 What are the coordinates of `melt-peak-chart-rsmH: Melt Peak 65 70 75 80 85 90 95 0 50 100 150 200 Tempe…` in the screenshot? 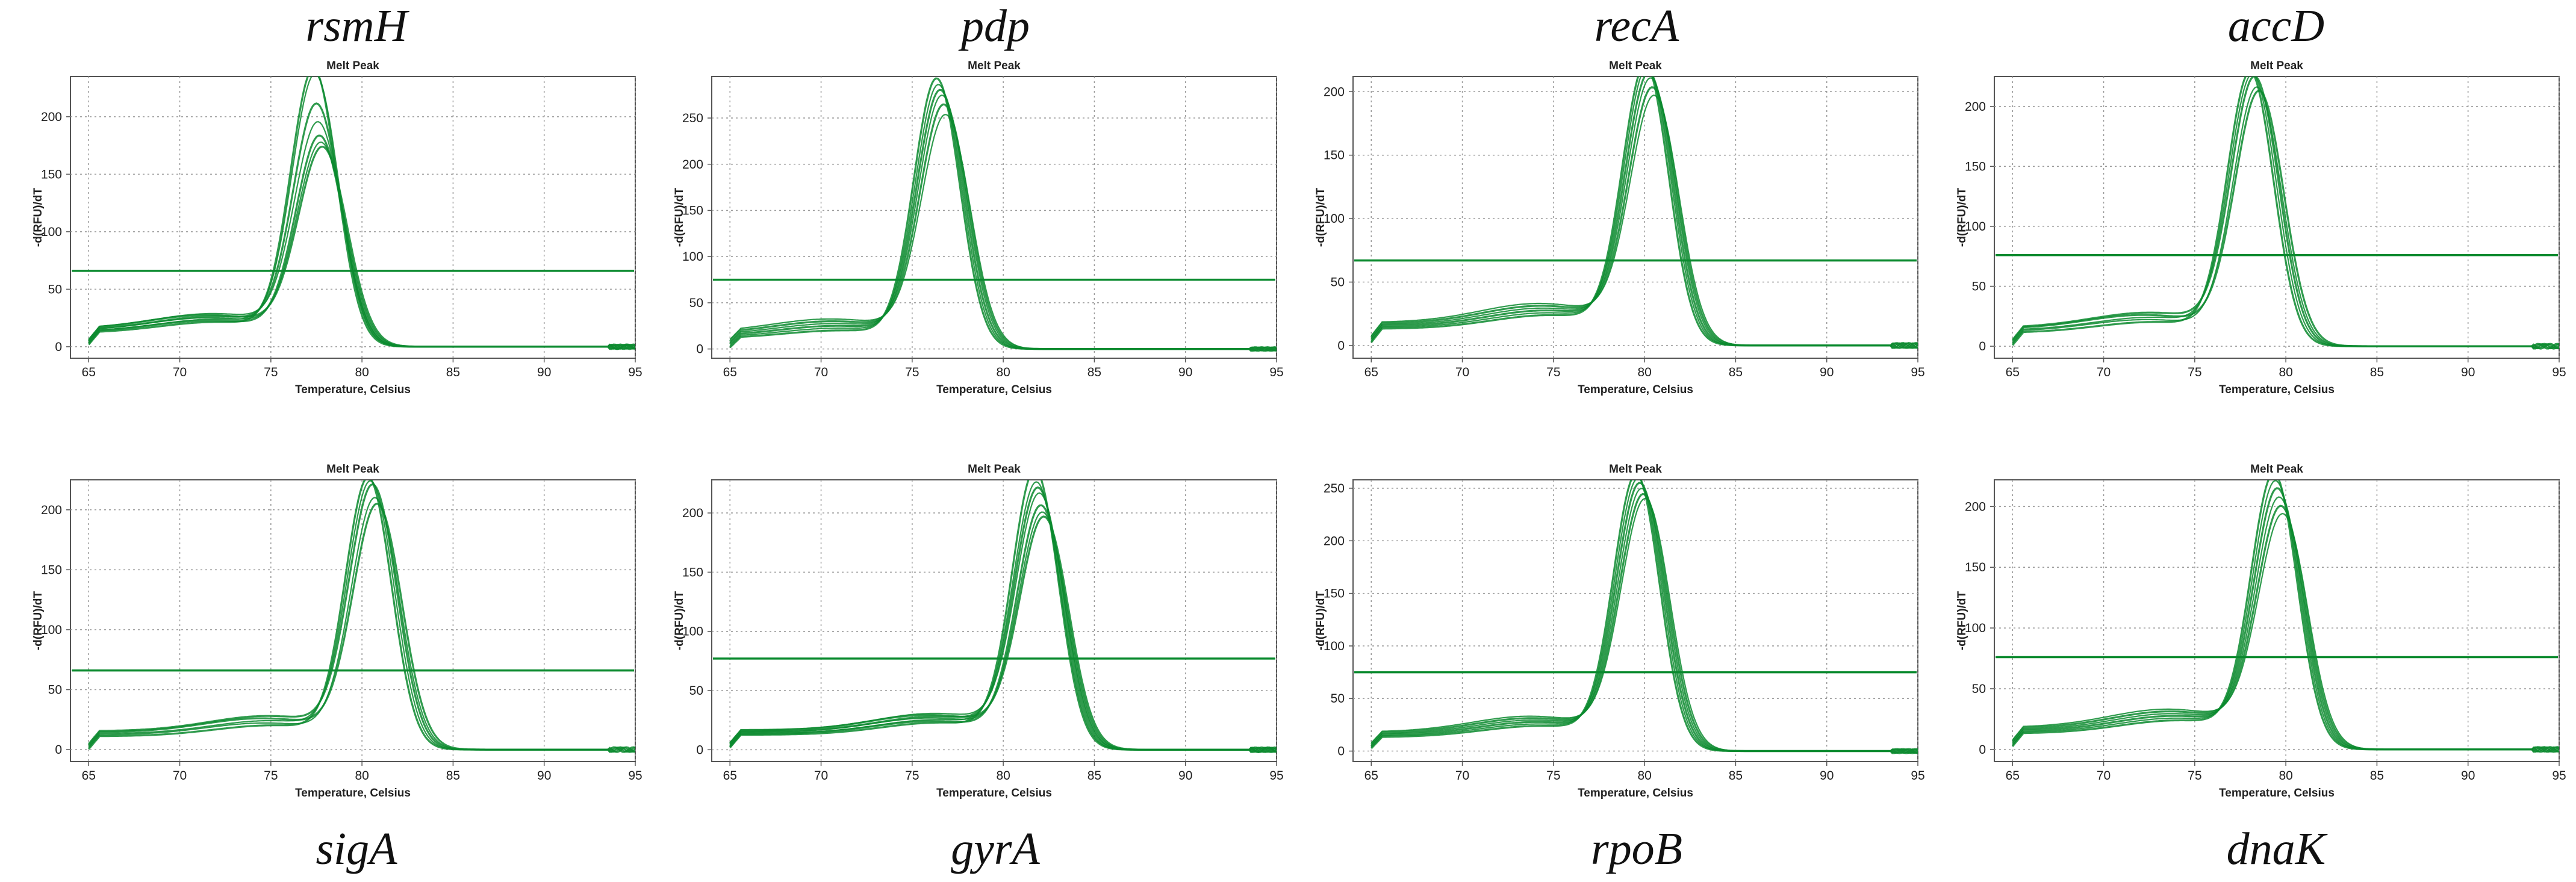 It's located at (340, 234).